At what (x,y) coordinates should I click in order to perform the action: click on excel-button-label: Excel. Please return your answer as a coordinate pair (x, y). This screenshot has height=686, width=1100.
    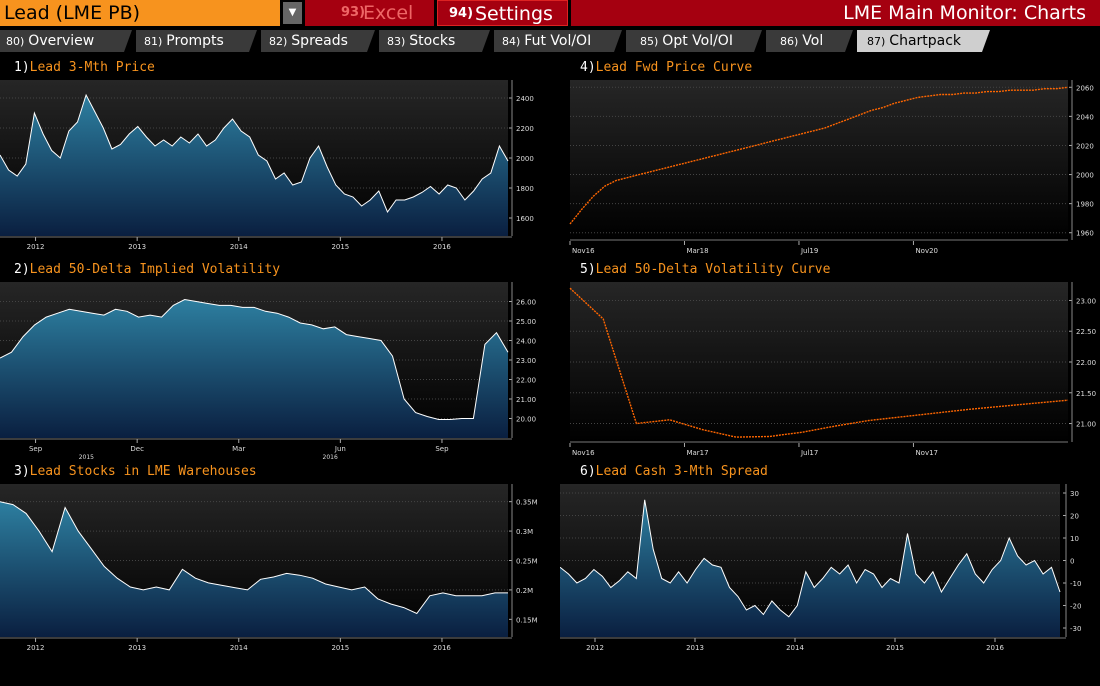
    Looking at the image, I should click on (388, 13).